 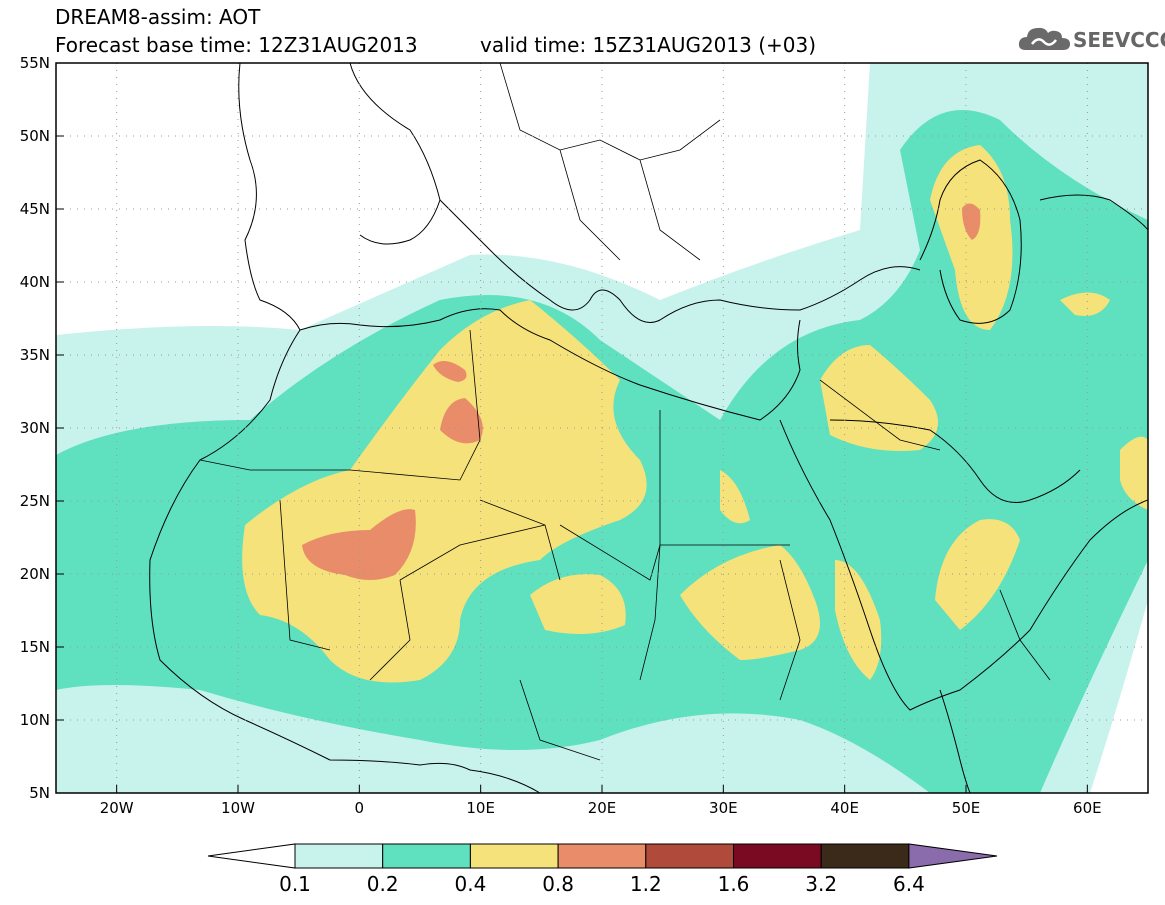 What do you see at coordinates (734, 884) in the screenshot?
I see `colorbar-label: 1.6` at bounding box center [734, 884].